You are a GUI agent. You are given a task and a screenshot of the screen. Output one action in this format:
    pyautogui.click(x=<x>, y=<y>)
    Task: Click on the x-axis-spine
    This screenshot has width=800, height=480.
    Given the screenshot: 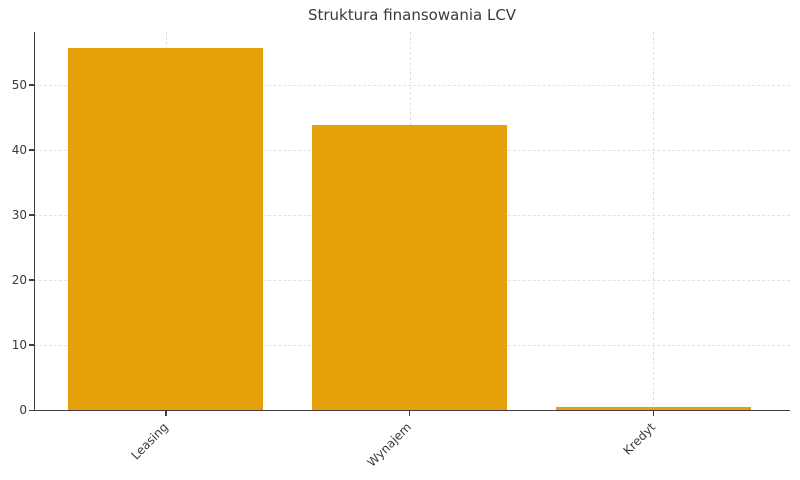 What is the action you would take?
    pyautogui.click(x=412, y=411)
    